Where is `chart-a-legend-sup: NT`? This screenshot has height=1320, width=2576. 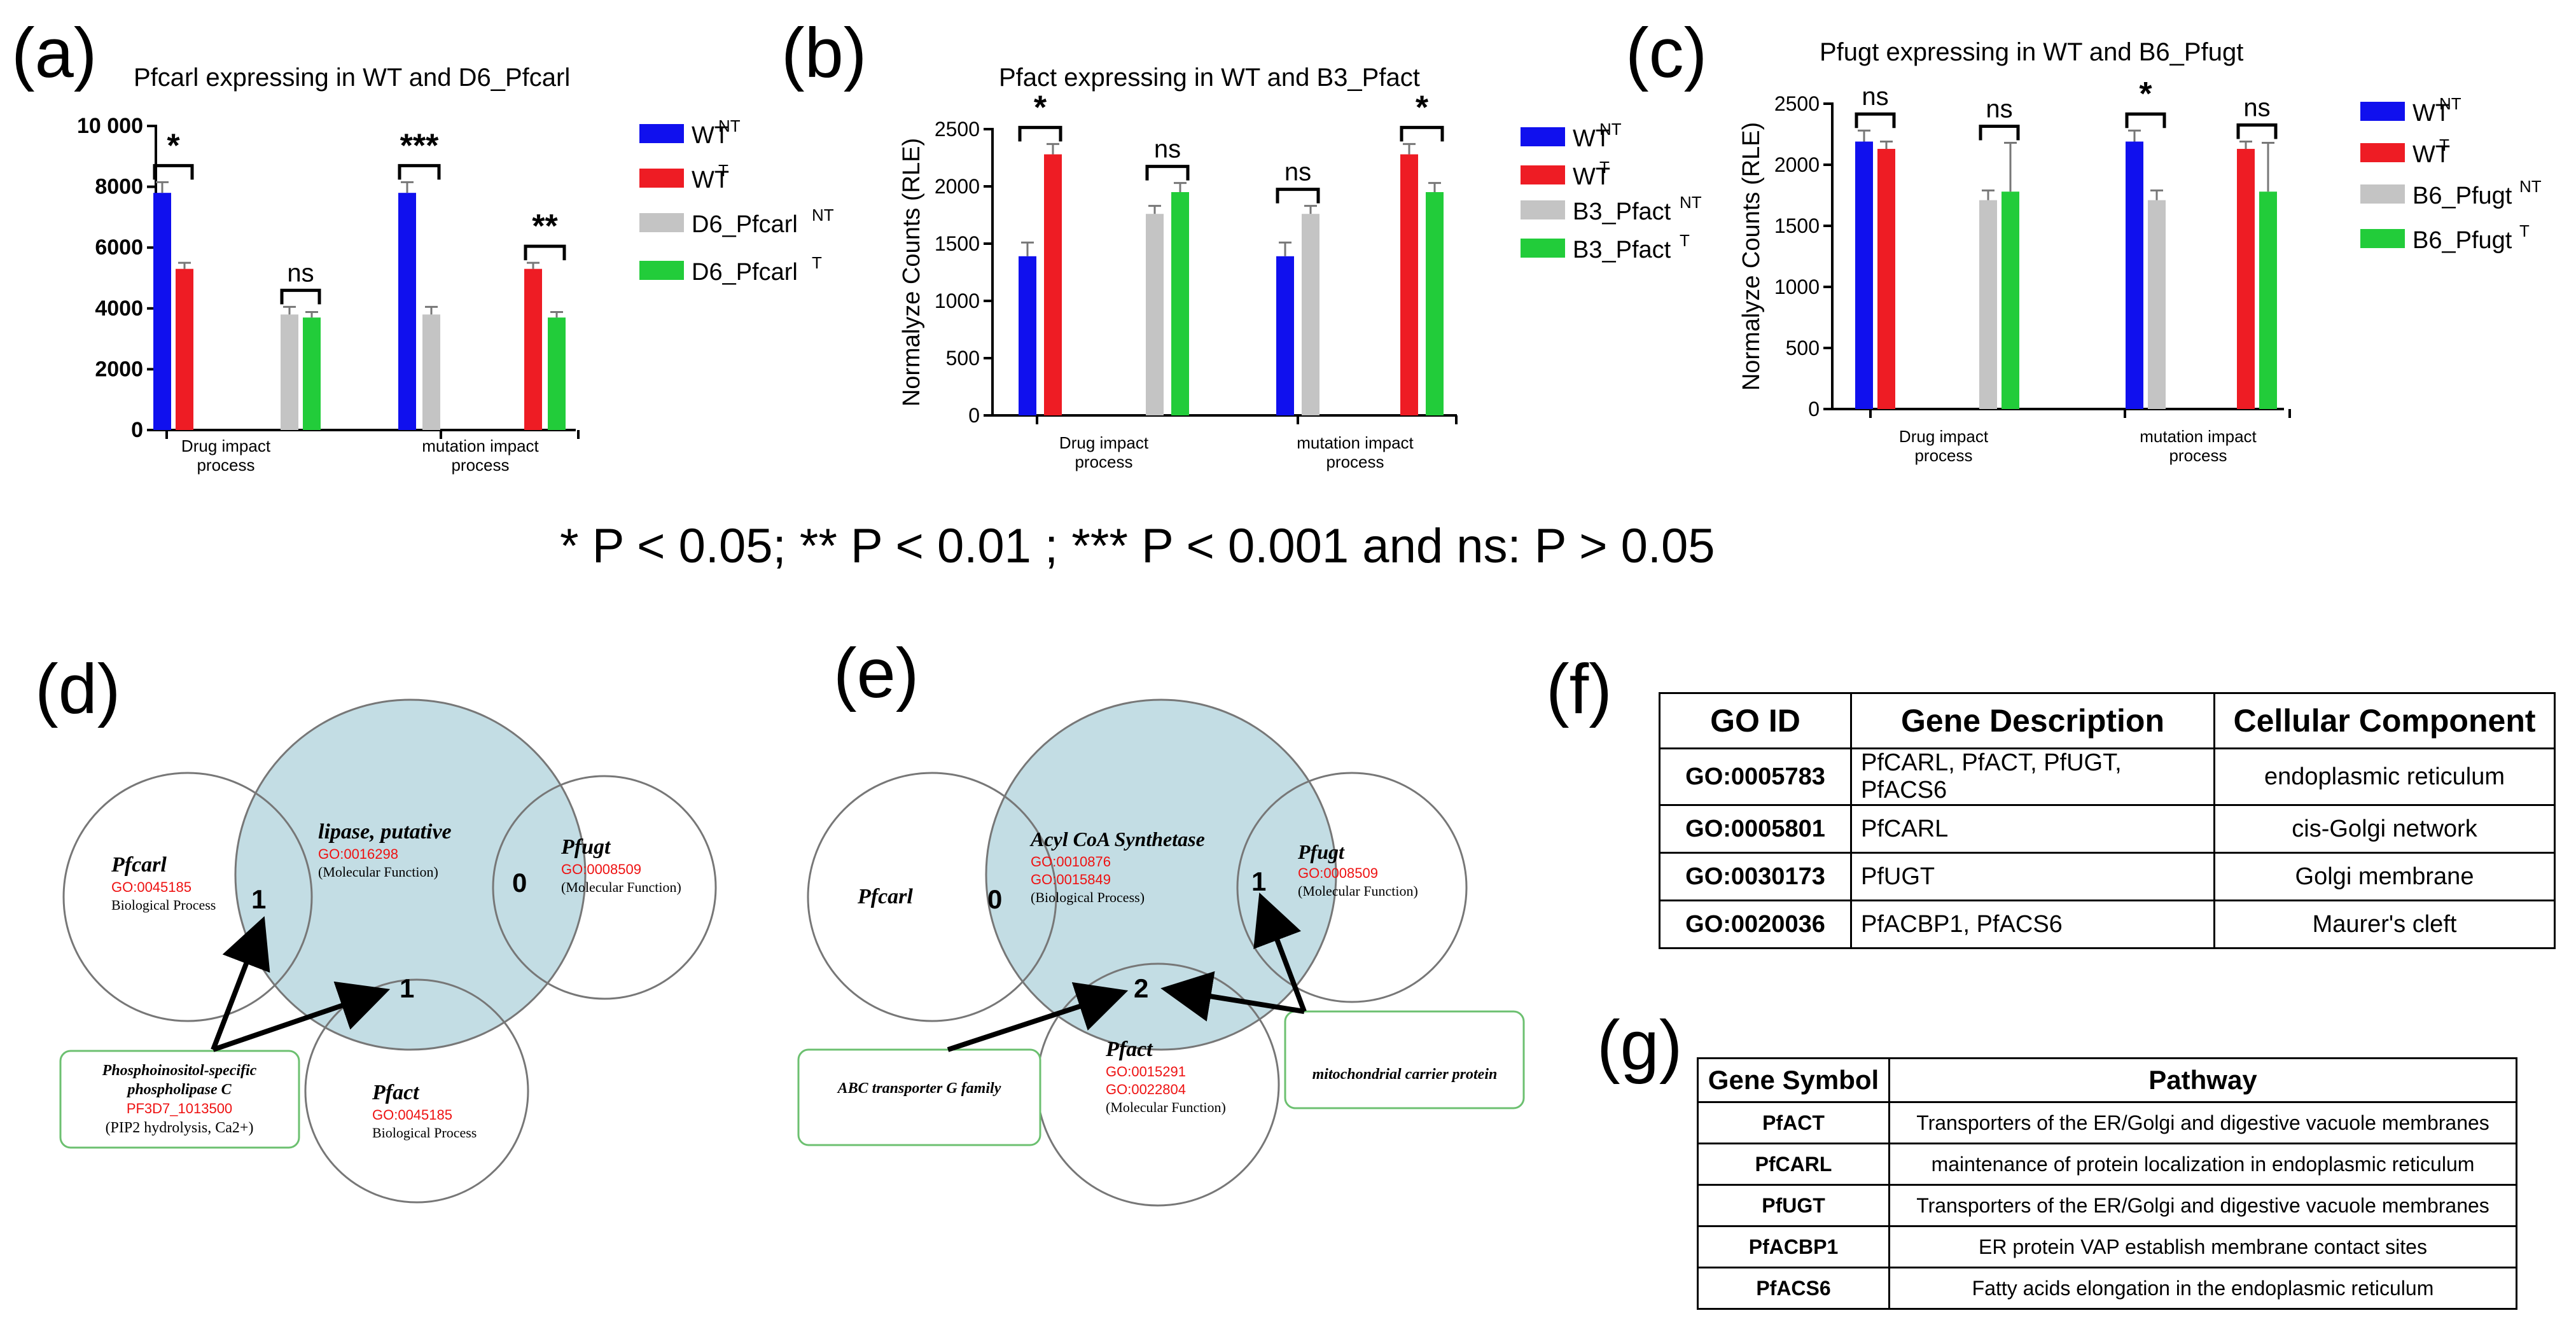 chart-a-legend-sup: NT is located at coordinates (729, 125).